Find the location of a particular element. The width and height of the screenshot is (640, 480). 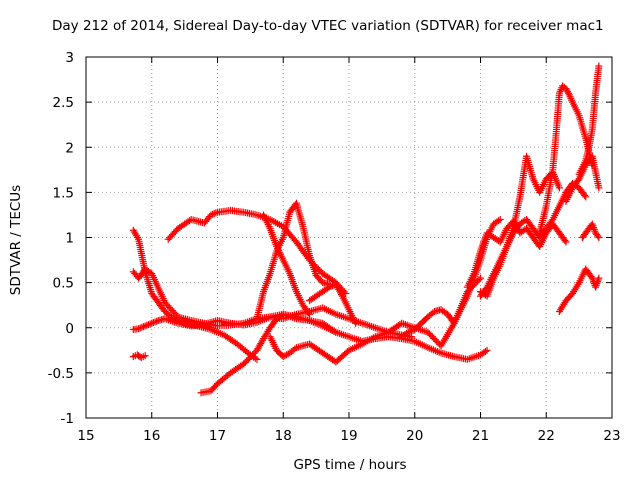

series-arc12 is located at coordinates (516, 254).